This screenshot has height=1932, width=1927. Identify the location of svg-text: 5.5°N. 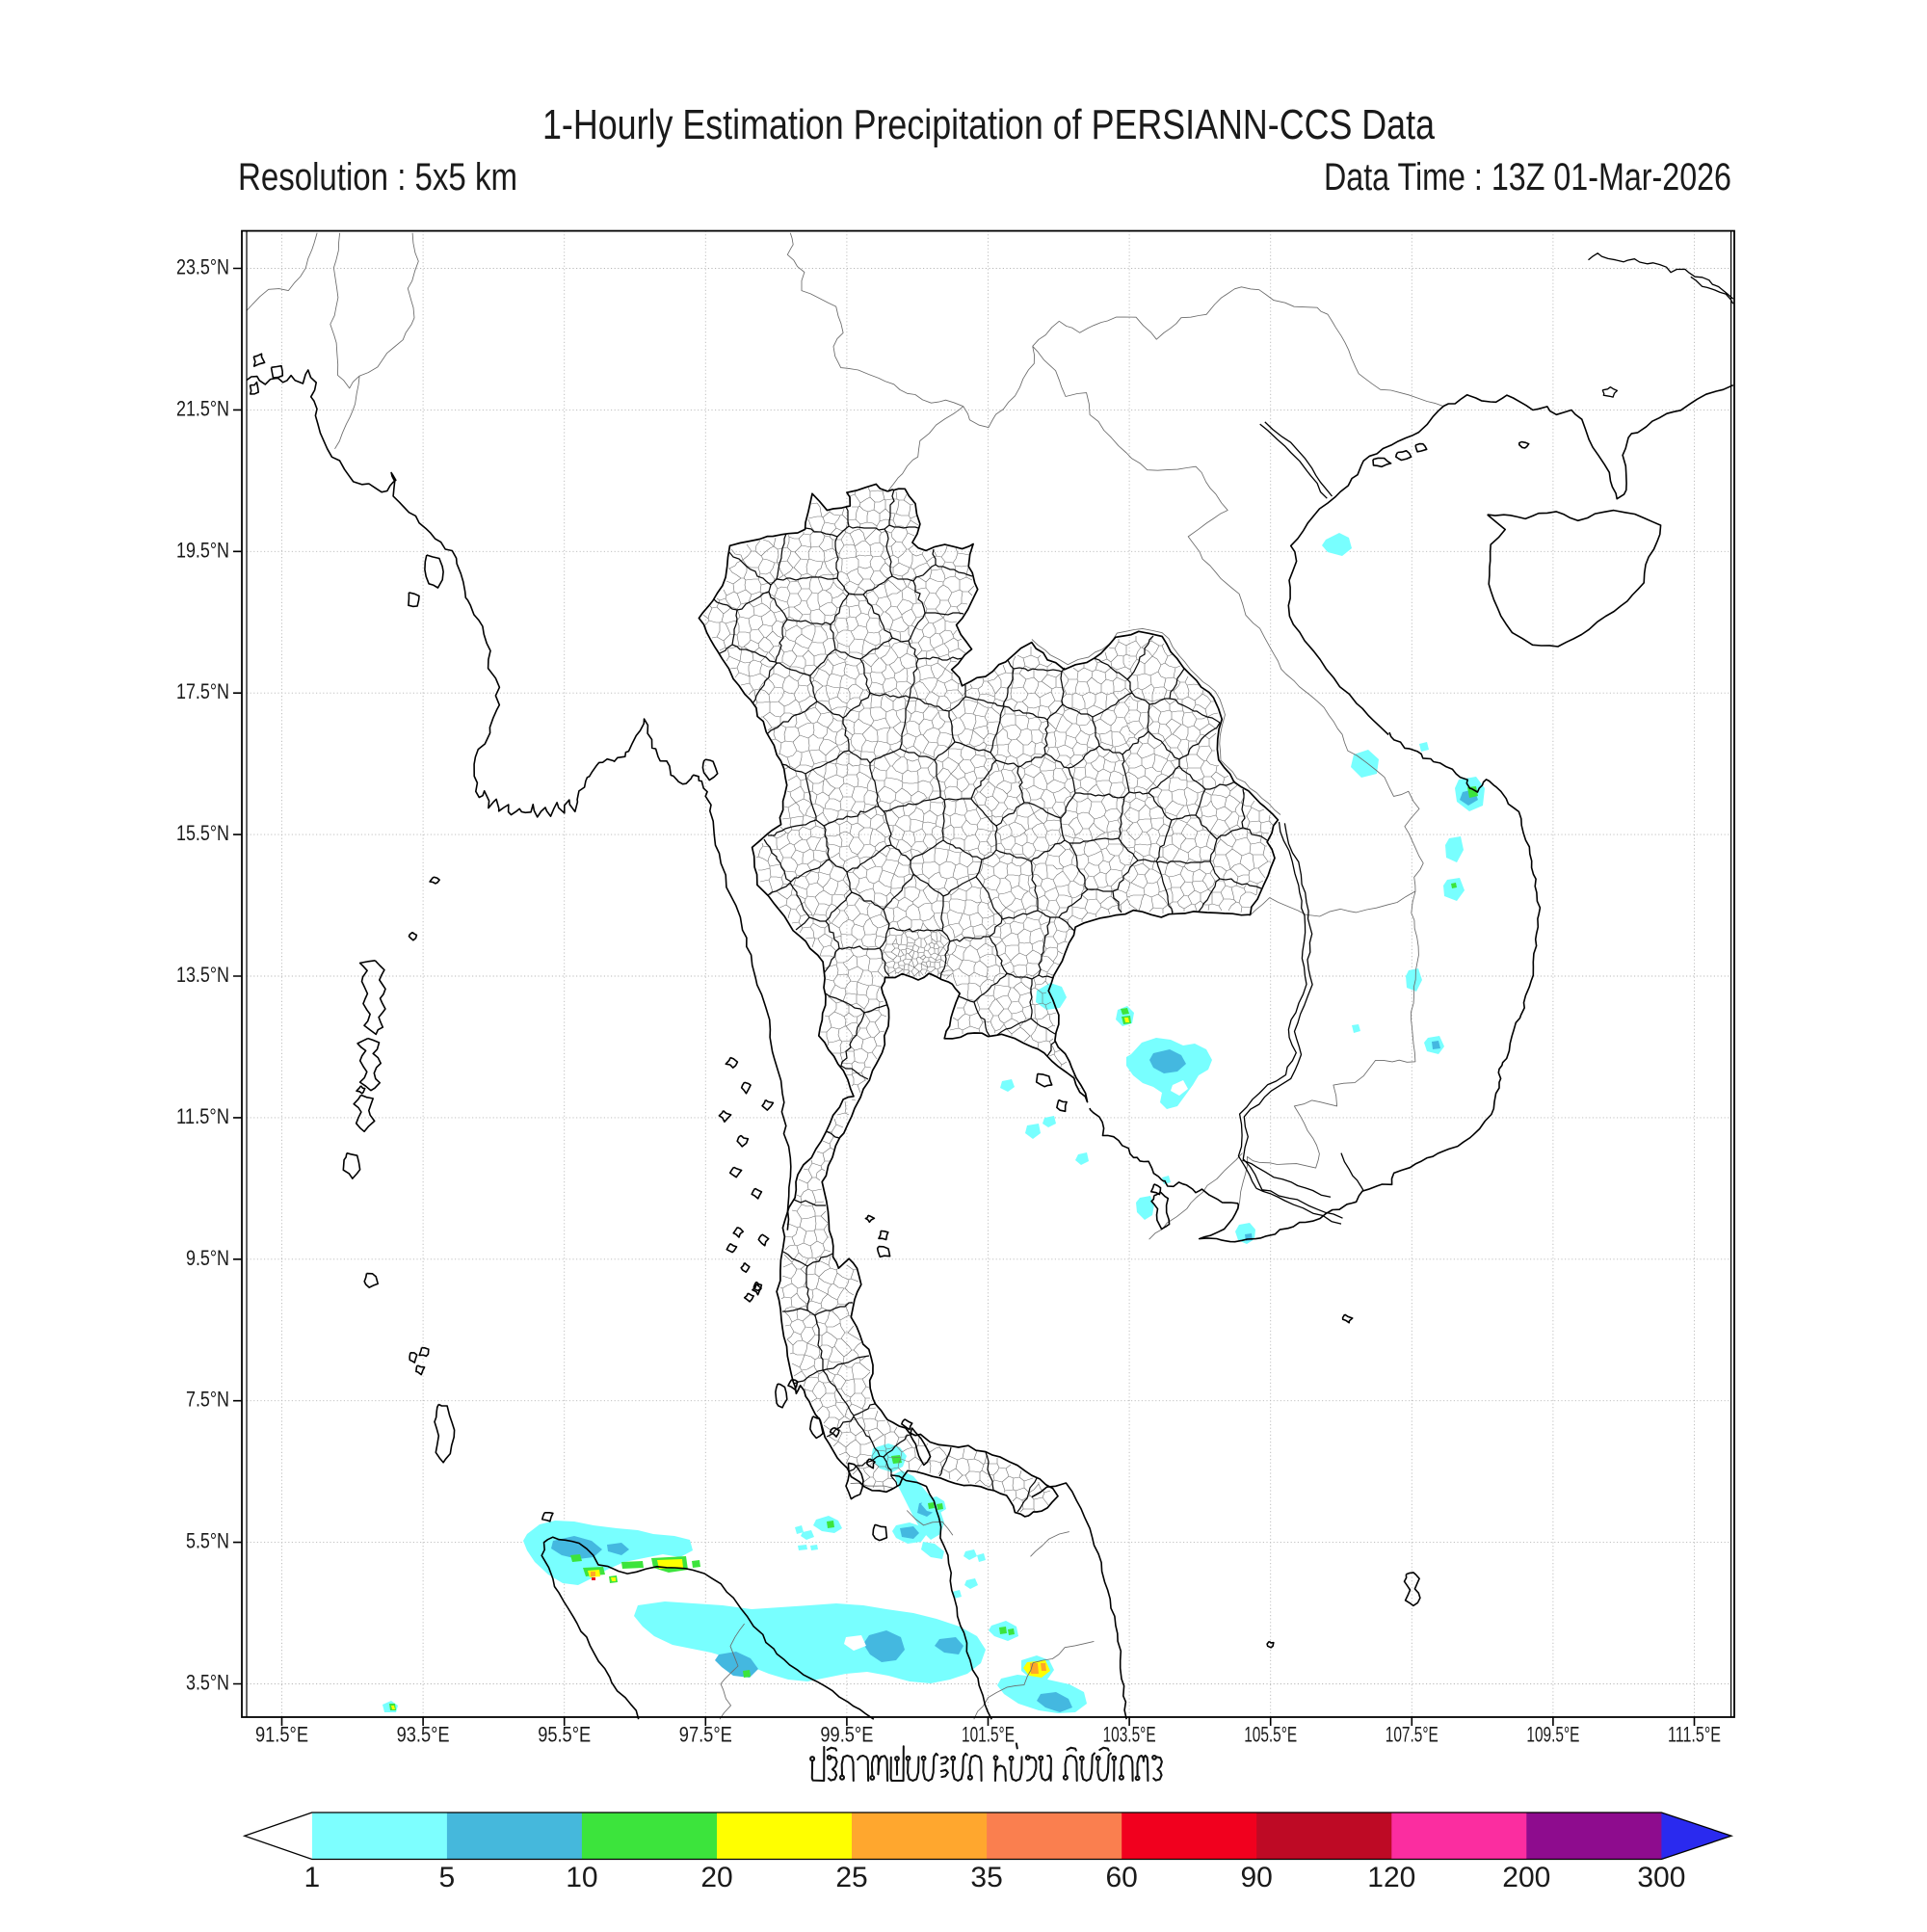
(207, 1541).